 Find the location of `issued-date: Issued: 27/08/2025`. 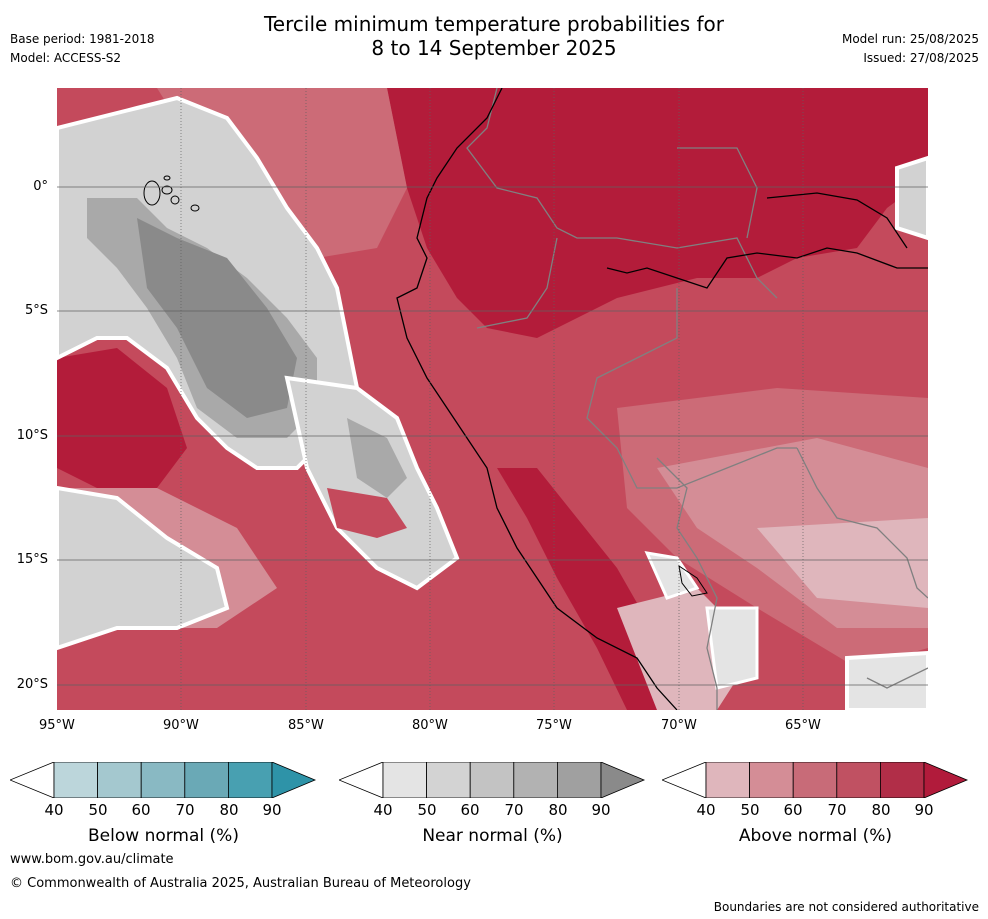

issued-date: Issued: 27/08/2025 is located at coordinates (921, 58).